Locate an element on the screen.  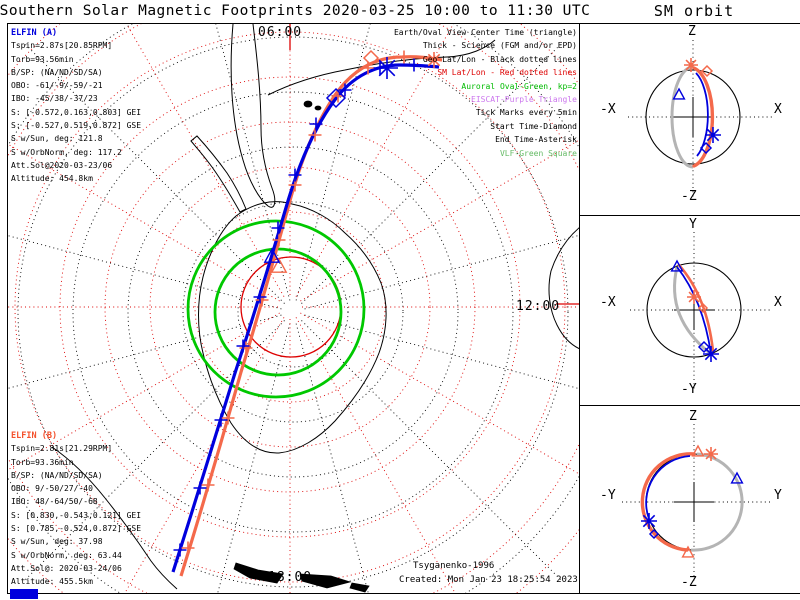
stat-line: IBO: 48/-64/50/-68 is located at coordinates (54, 502).